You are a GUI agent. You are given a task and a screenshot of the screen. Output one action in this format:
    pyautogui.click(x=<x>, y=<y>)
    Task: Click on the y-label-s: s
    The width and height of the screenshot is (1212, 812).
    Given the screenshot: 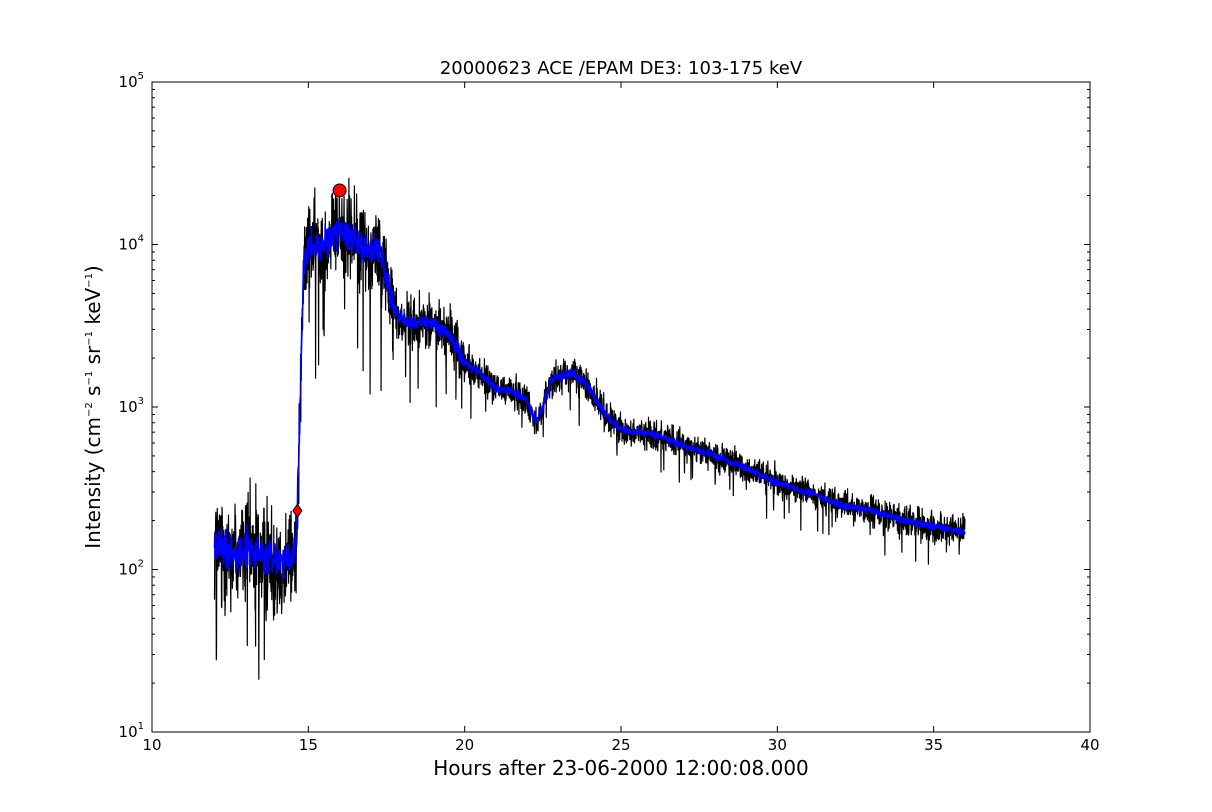 What is the action you would take?
    pyautogui.click(x=93, y=394)
    